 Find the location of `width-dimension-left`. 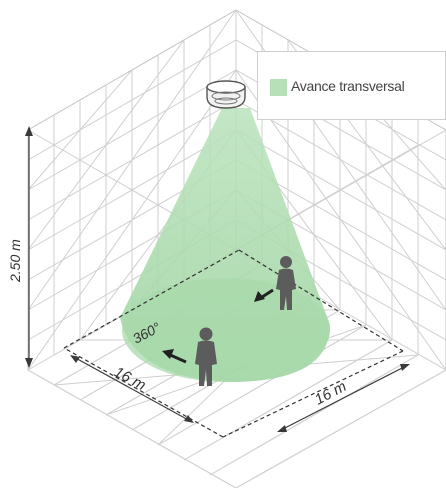

width-dimension-left is located at coordinates (132, 389).